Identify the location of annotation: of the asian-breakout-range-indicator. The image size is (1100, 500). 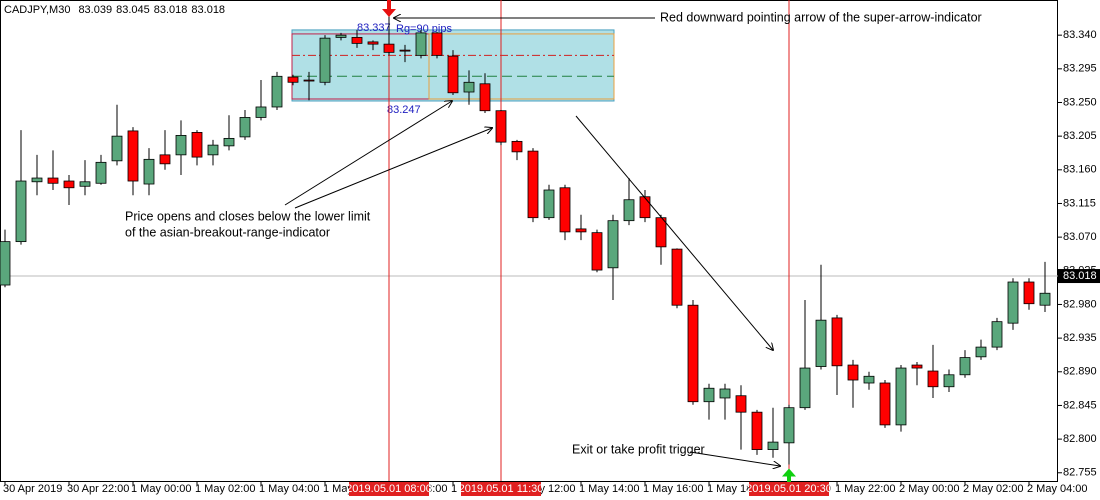
(227, 232).